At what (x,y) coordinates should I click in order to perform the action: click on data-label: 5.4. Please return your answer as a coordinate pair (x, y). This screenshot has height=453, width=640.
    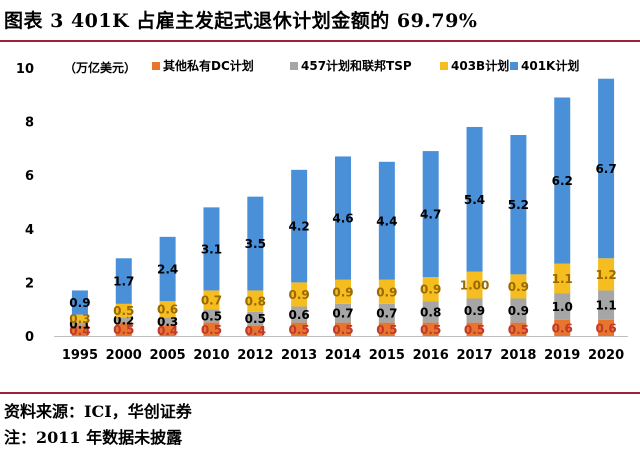
    Looking at the image, I should click on (474, 200).